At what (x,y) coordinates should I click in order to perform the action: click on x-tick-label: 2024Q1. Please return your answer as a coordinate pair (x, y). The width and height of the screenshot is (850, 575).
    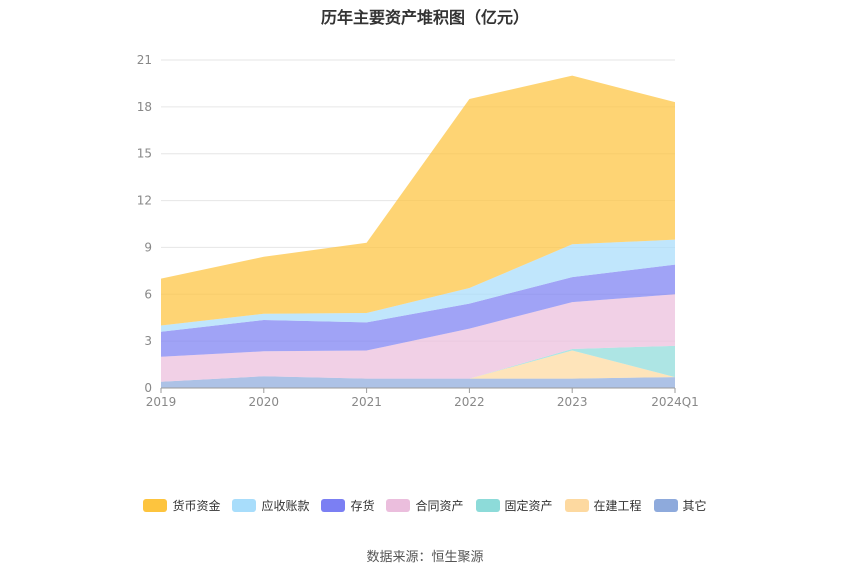
    Looking at the image, I should click on (675, 402).